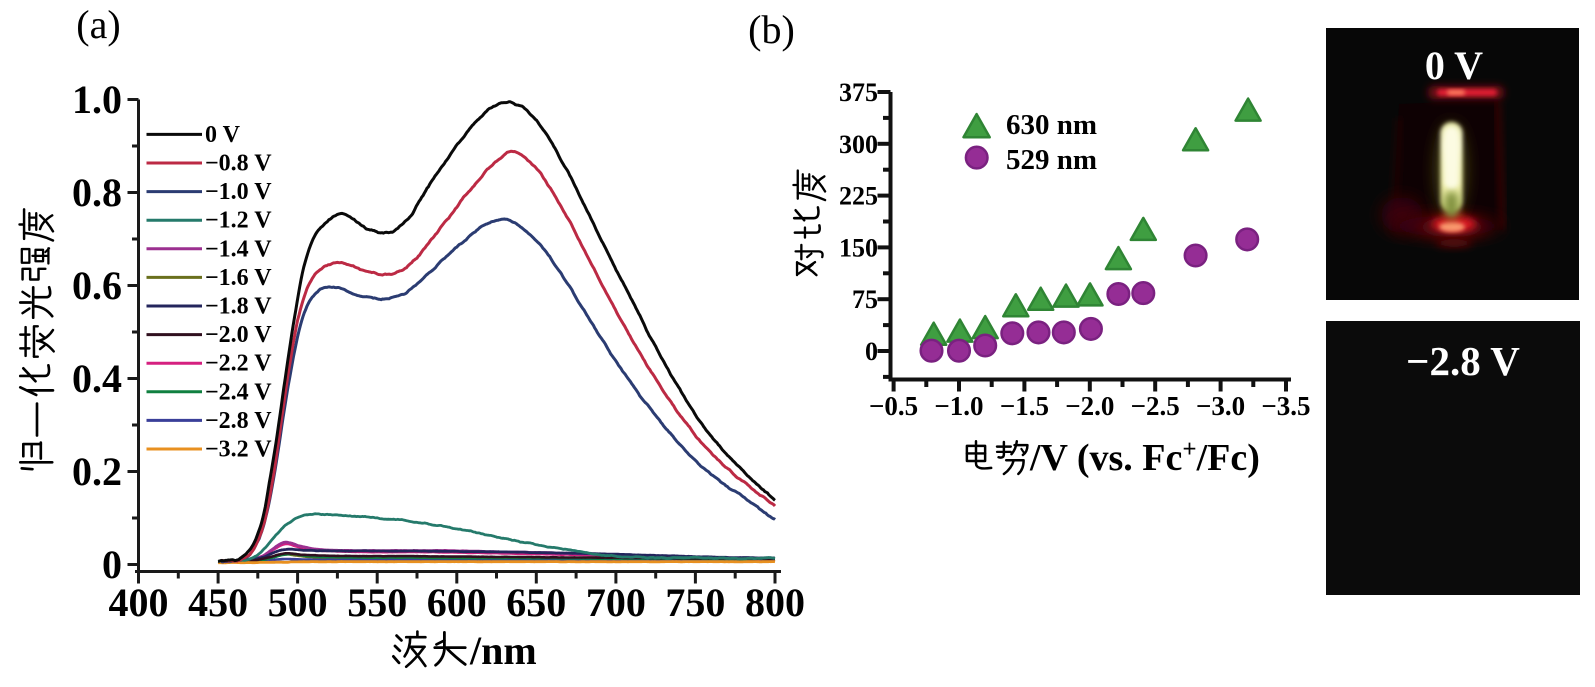  I want to click on svg-text: 1.0, so click(97, 99).